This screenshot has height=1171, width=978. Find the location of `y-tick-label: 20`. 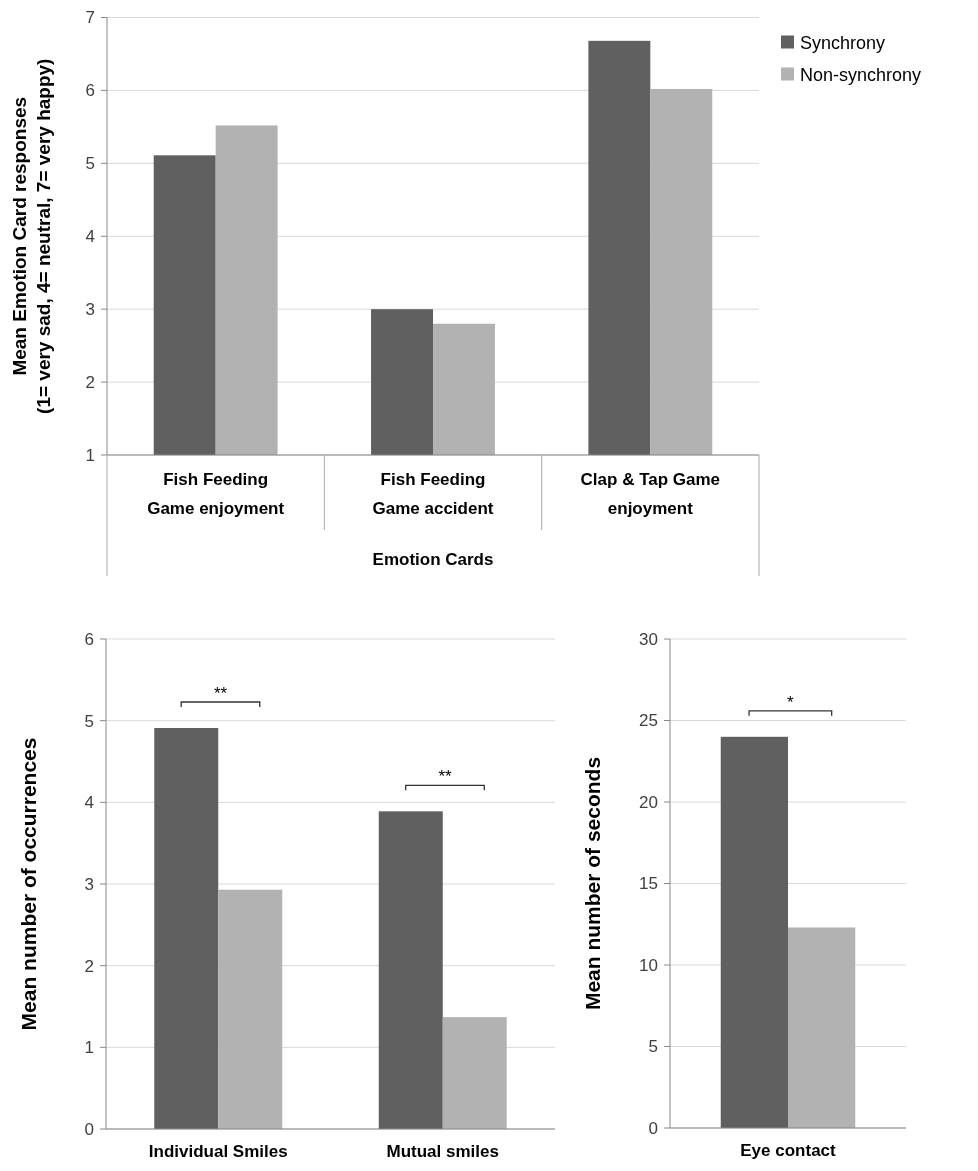

y-tick-label: 20 is located at coordinates (648, 802).